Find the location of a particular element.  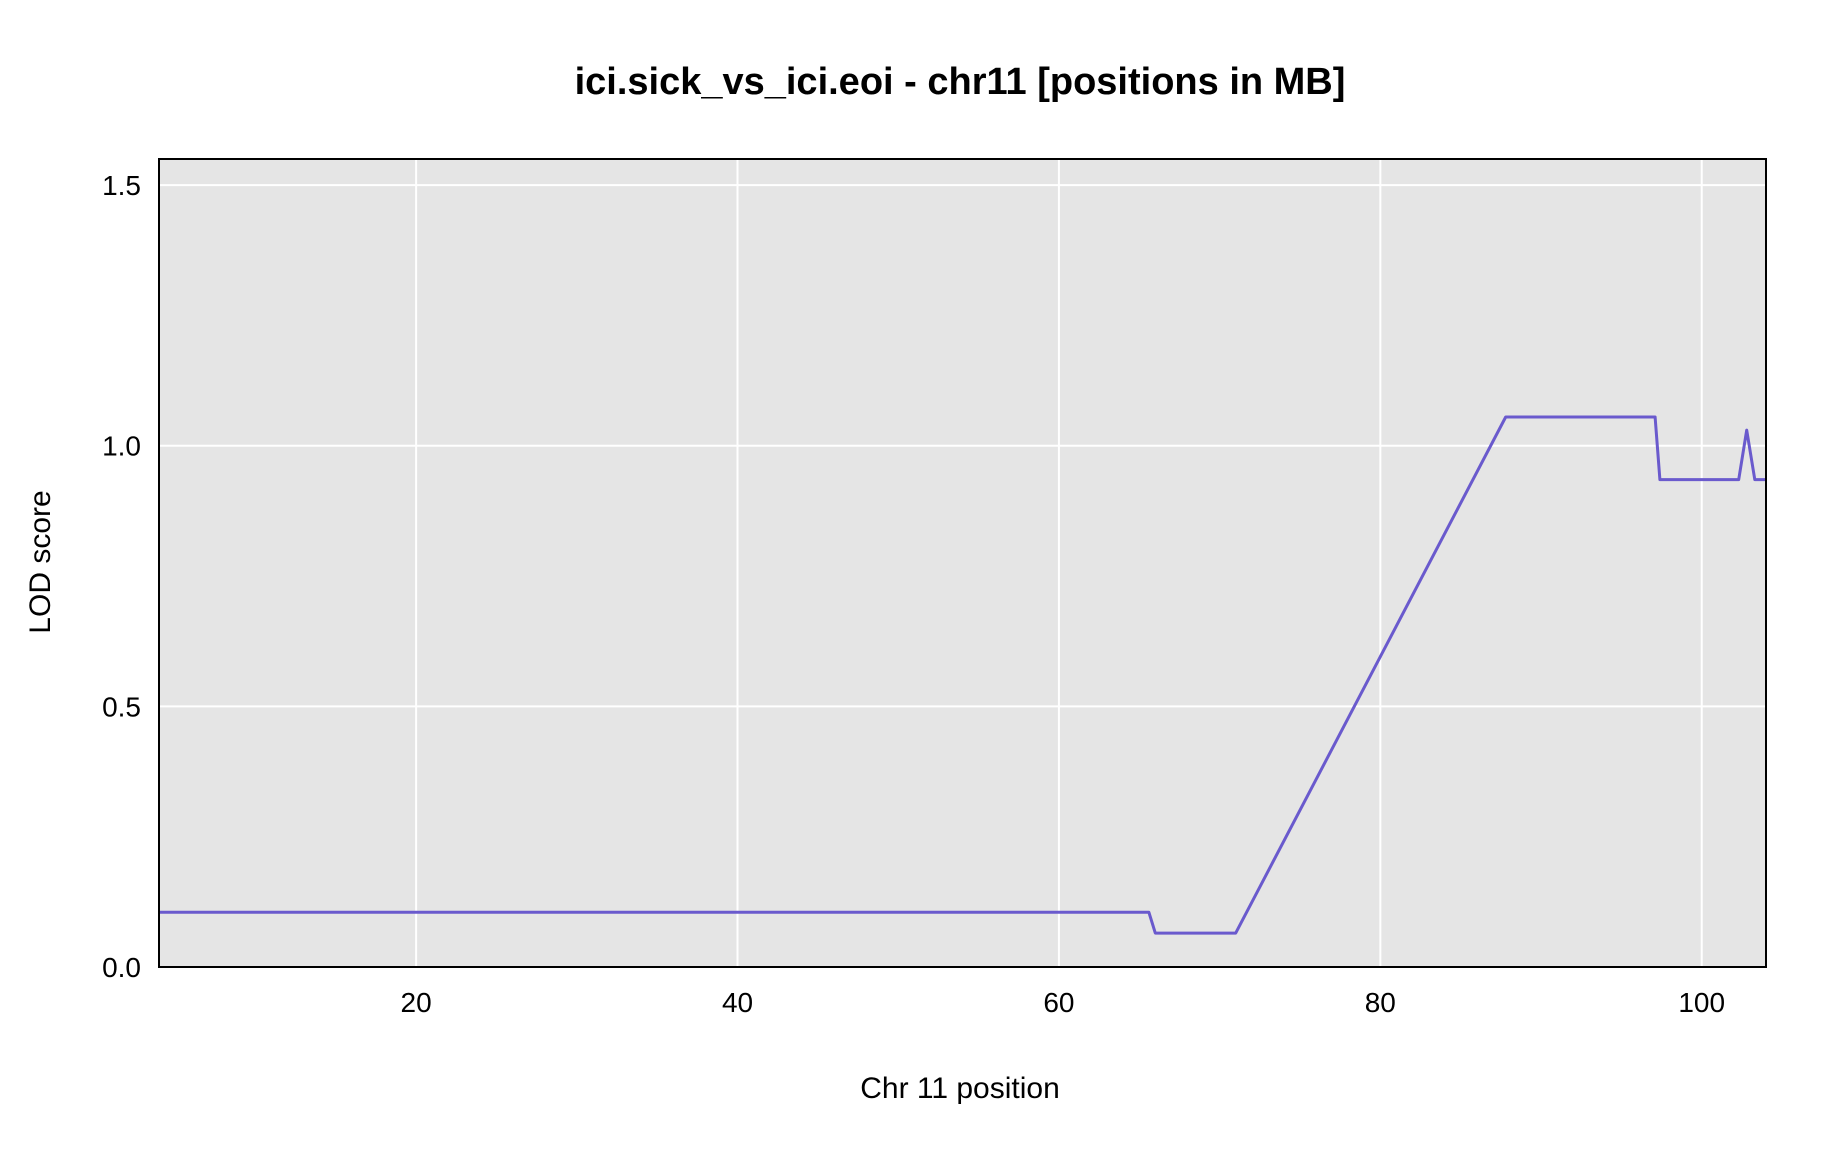

y-axis-label: LOD score is located at coordinates (40, 561).